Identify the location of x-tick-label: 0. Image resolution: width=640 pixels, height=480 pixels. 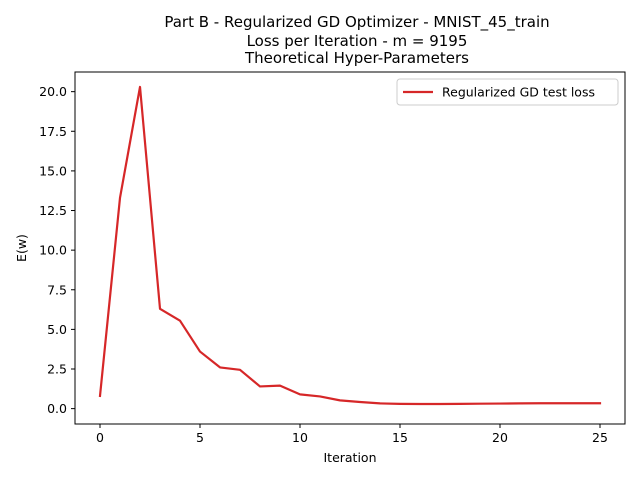
(100, 437).